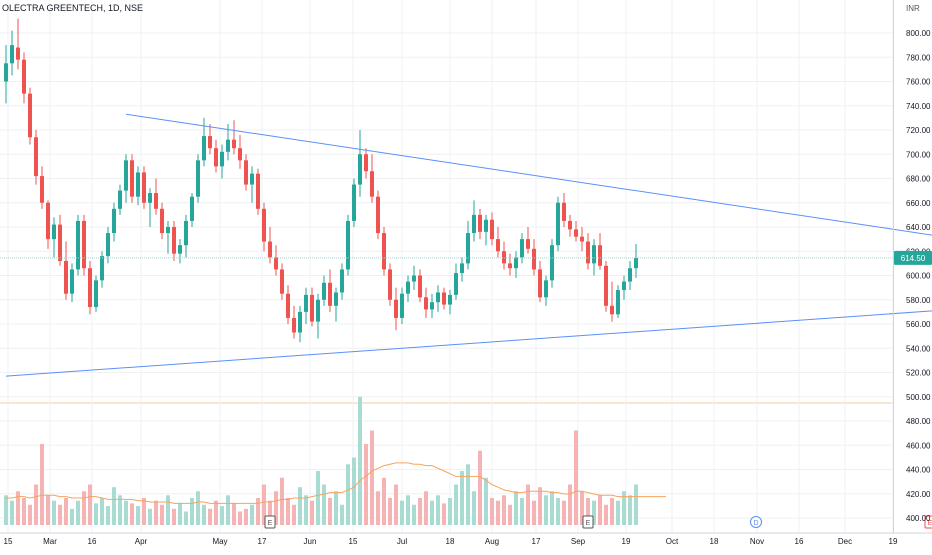 The width and height of the screenshot is (932, 555). I want to click on time-tick-label: 18, so click(714, 541).